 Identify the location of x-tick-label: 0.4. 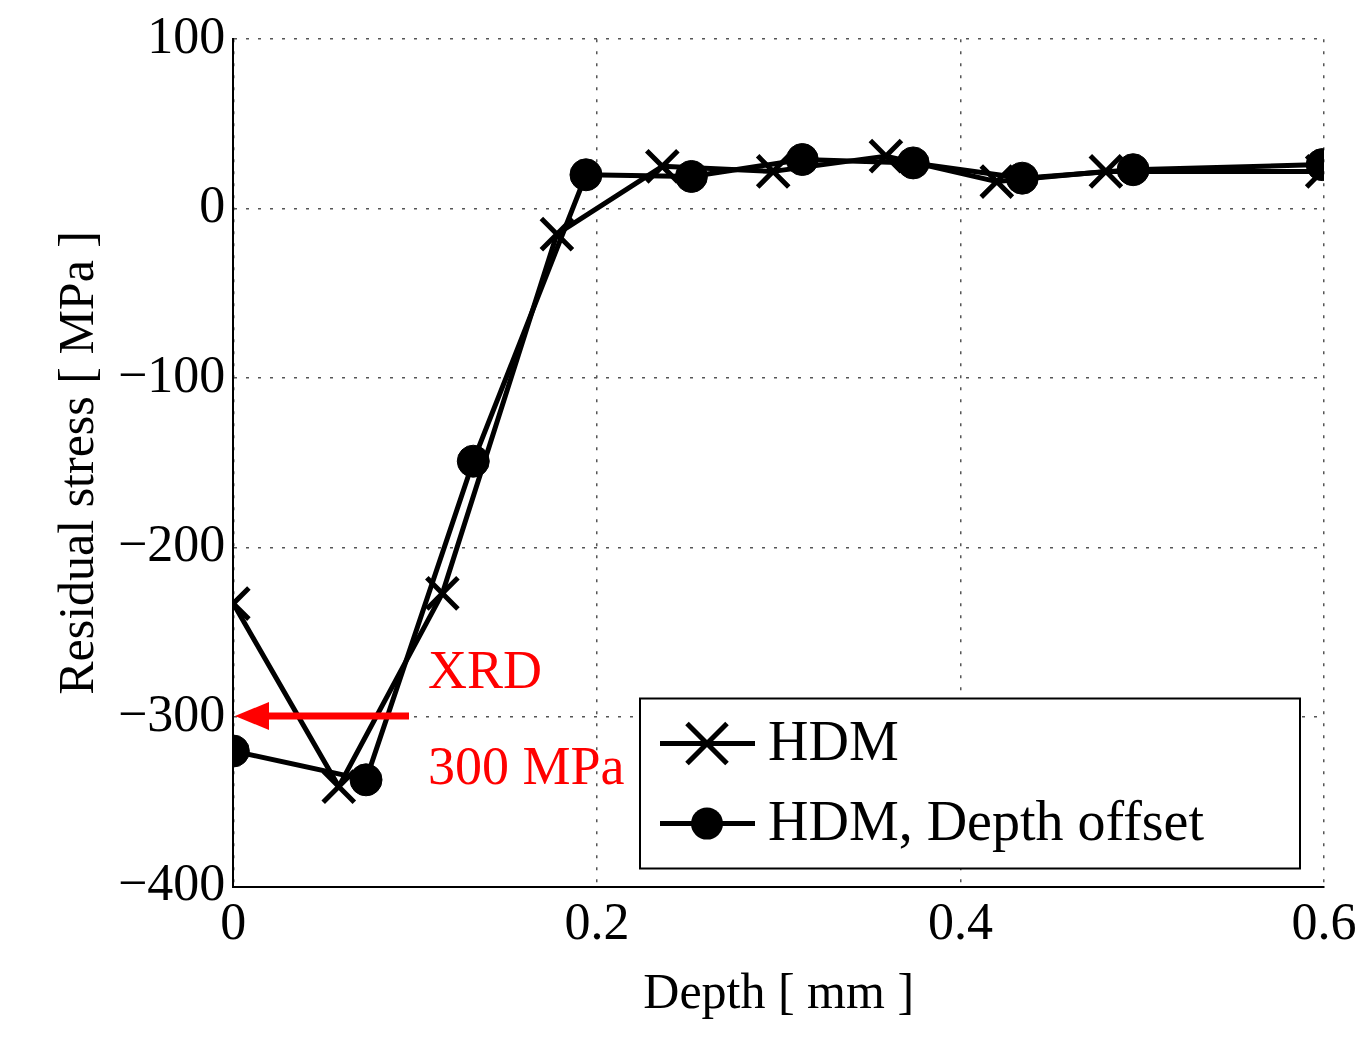
(960, 922).